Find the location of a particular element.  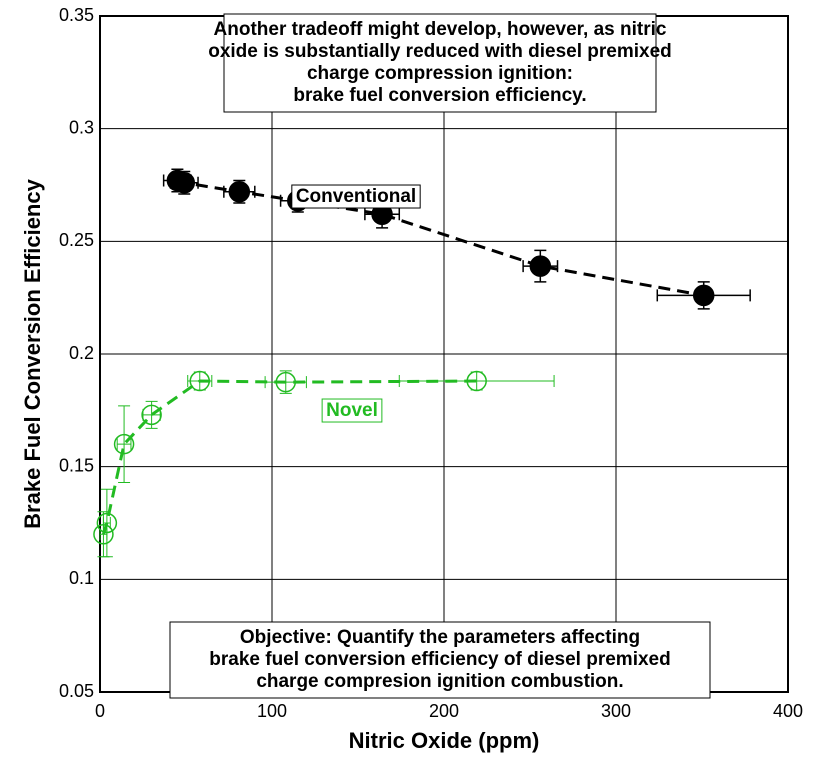

annotation-text: charge compression ignition: is located at coordinates (440, 73).